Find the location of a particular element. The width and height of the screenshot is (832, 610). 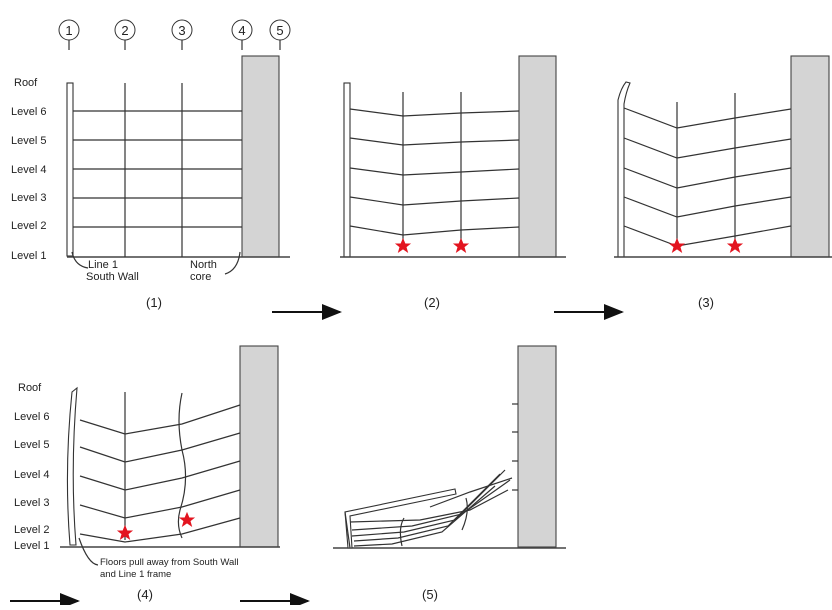

callout-south-wall-label: South Wall is located at coordinates (112, 277).